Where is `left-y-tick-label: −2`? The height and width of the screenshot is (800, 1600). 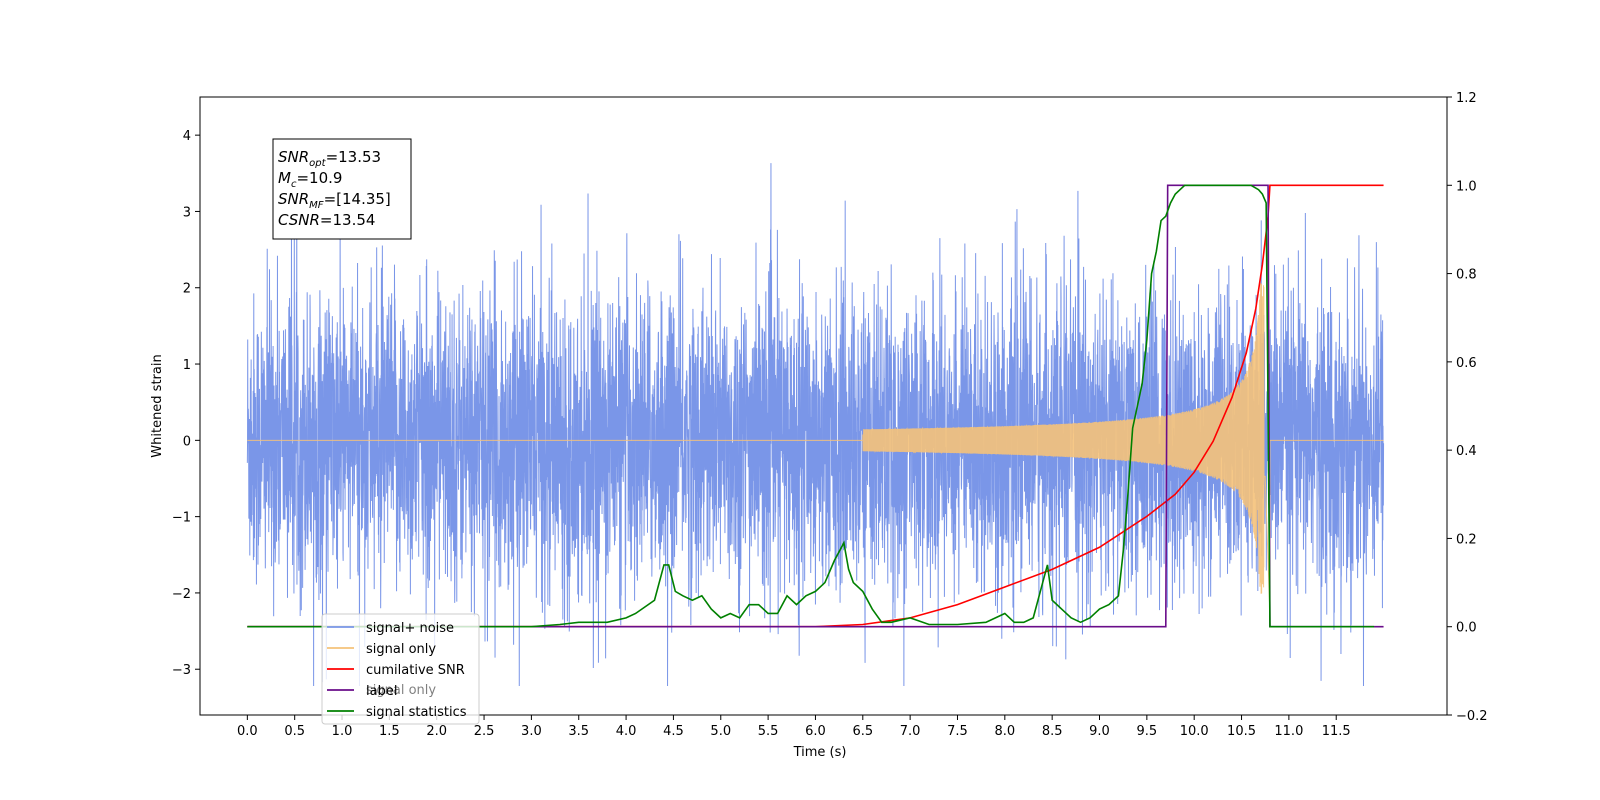 left-y-tick-label: −2 is located at coordinates (181, 594).